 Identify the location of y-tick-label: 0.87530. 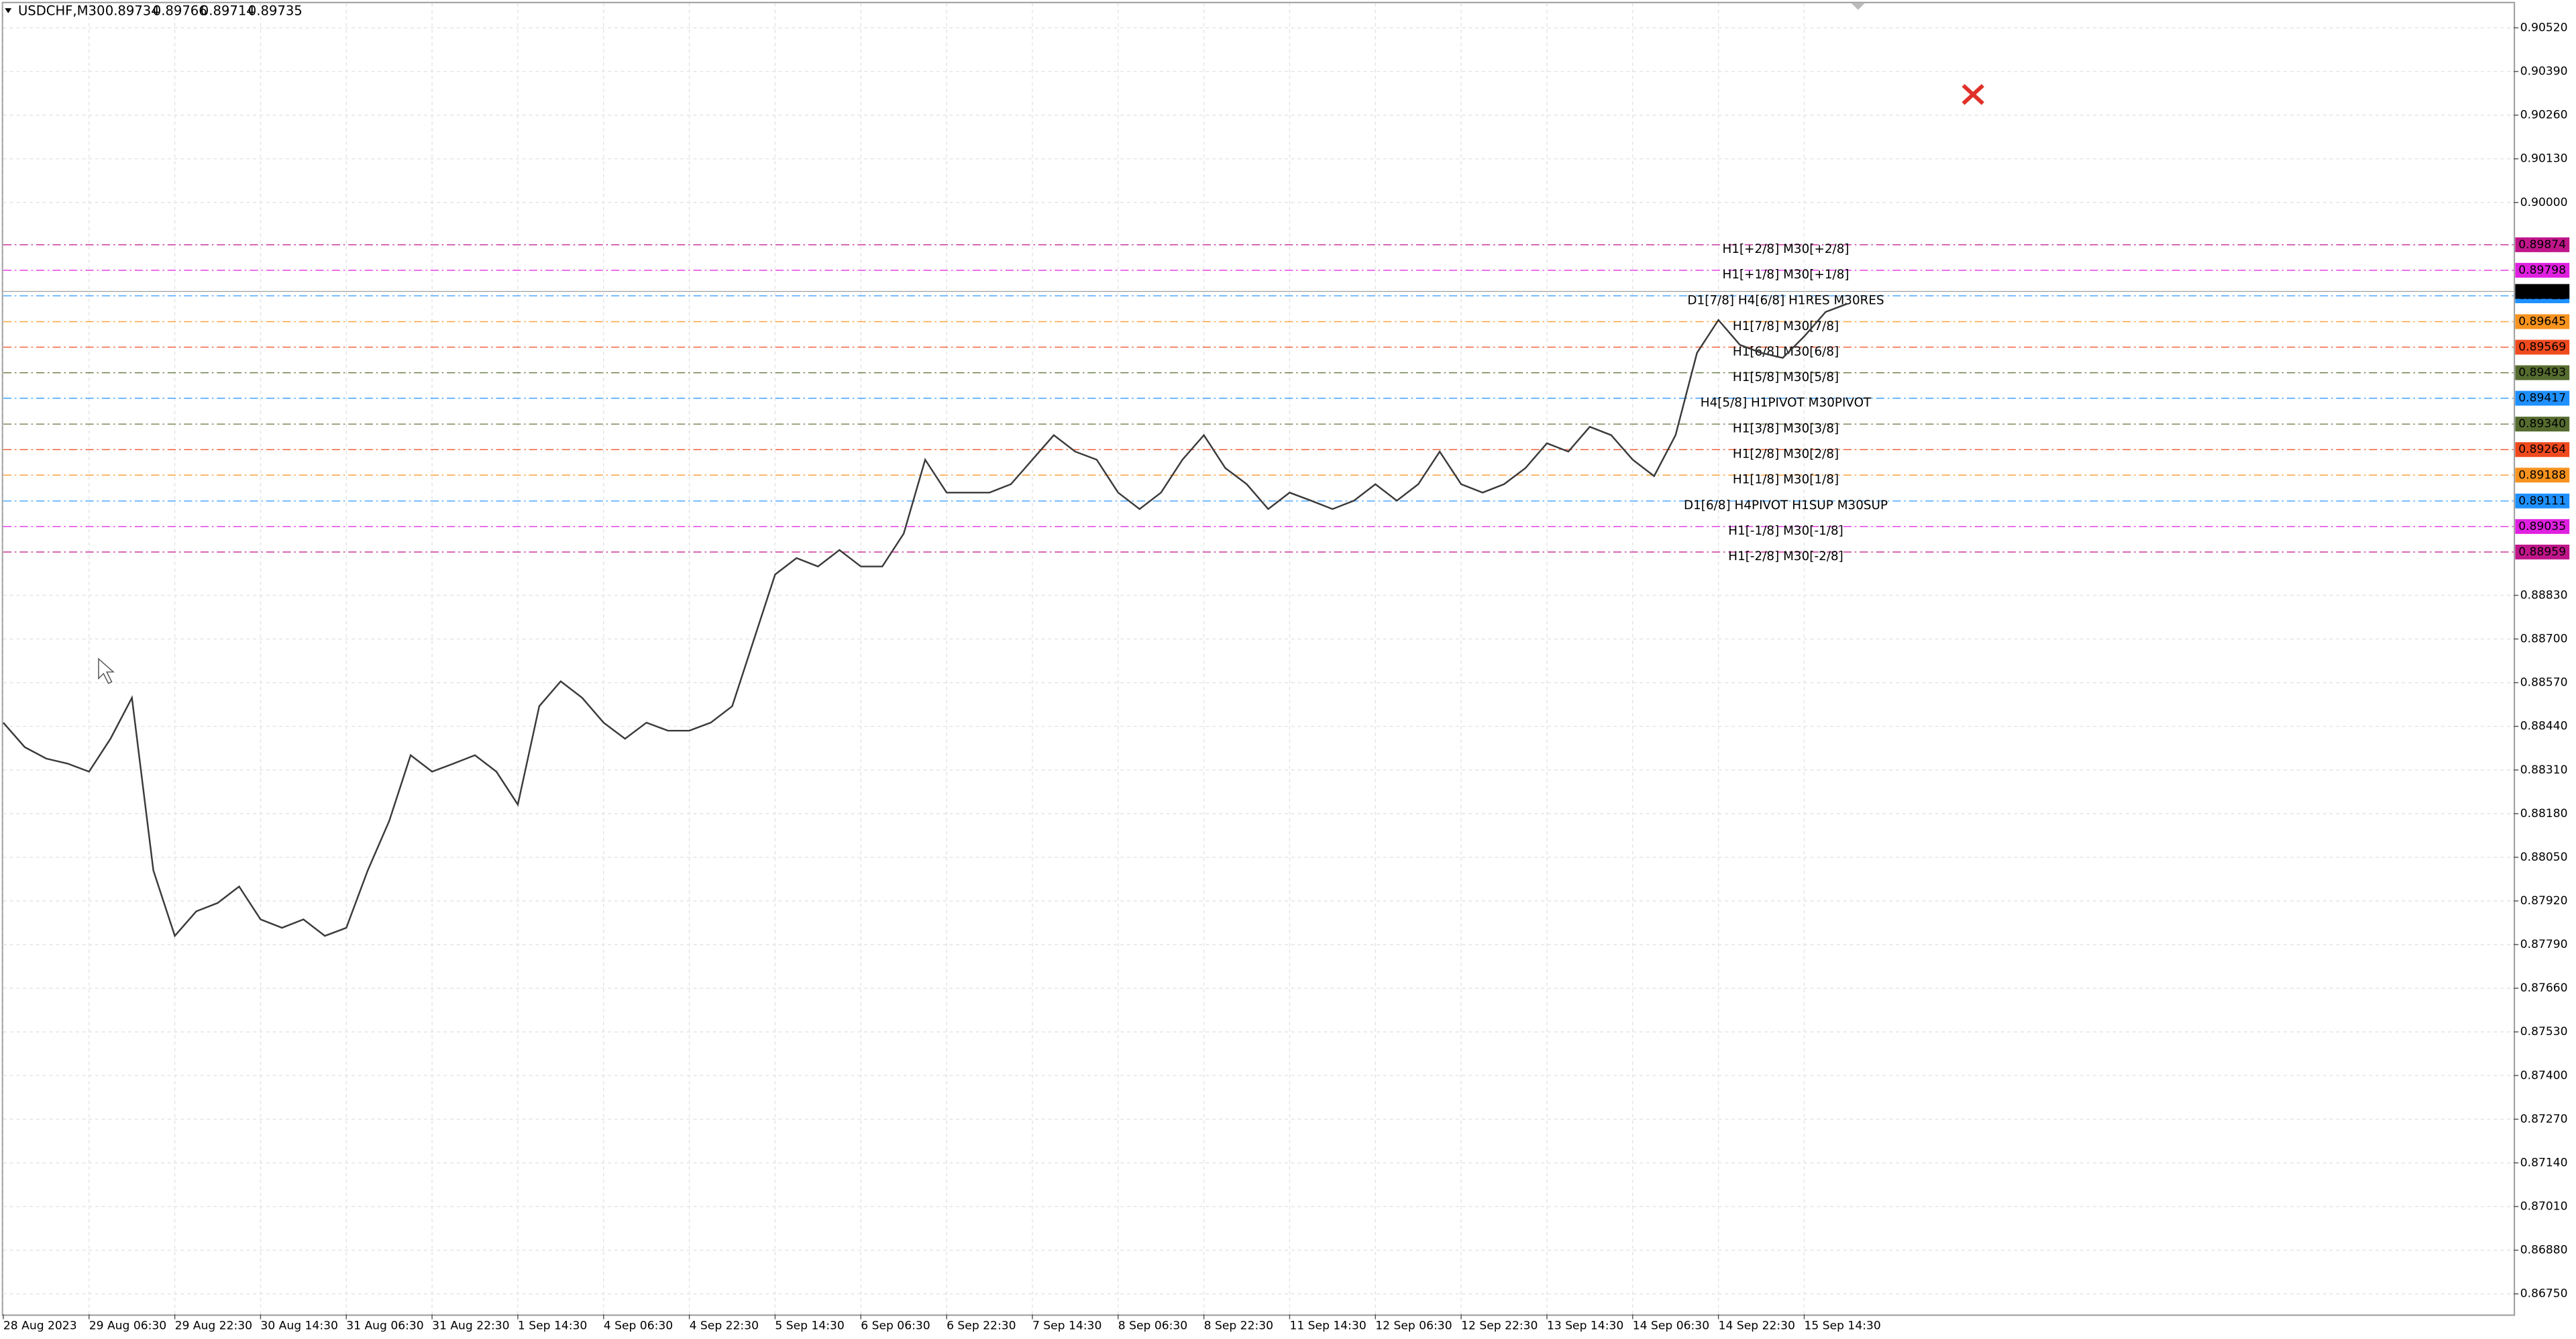
(2544, 1031).